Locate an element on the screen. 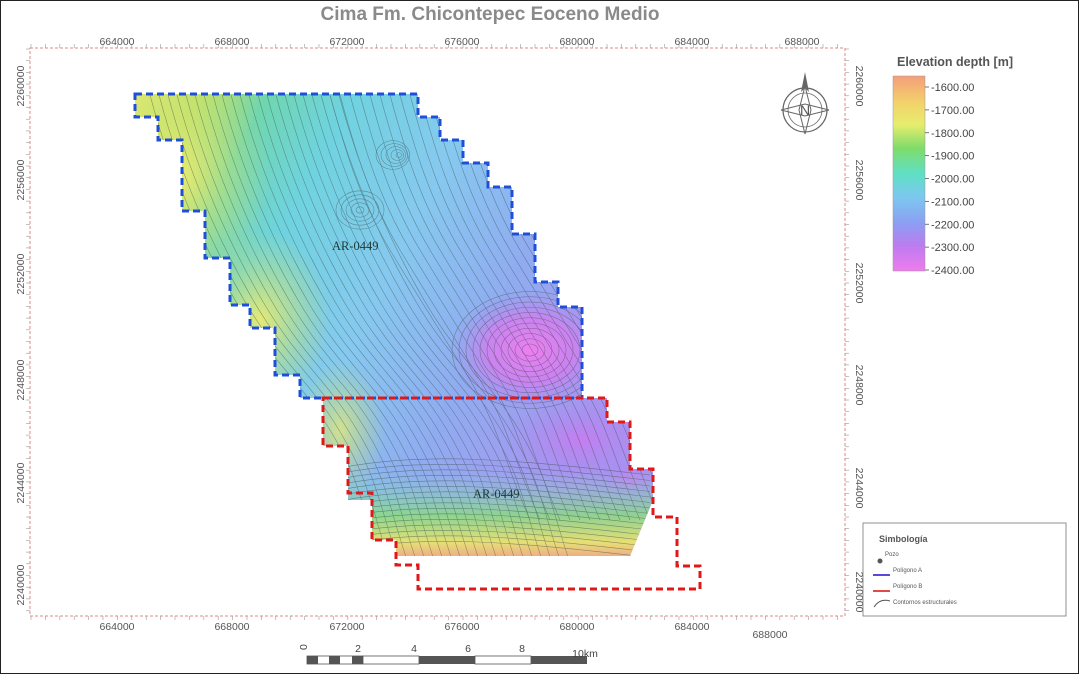 Image resolution: width=1079 pixels, height=674 pixels. x-tick-bottom: 664000 is located at coordinates (116, 627).